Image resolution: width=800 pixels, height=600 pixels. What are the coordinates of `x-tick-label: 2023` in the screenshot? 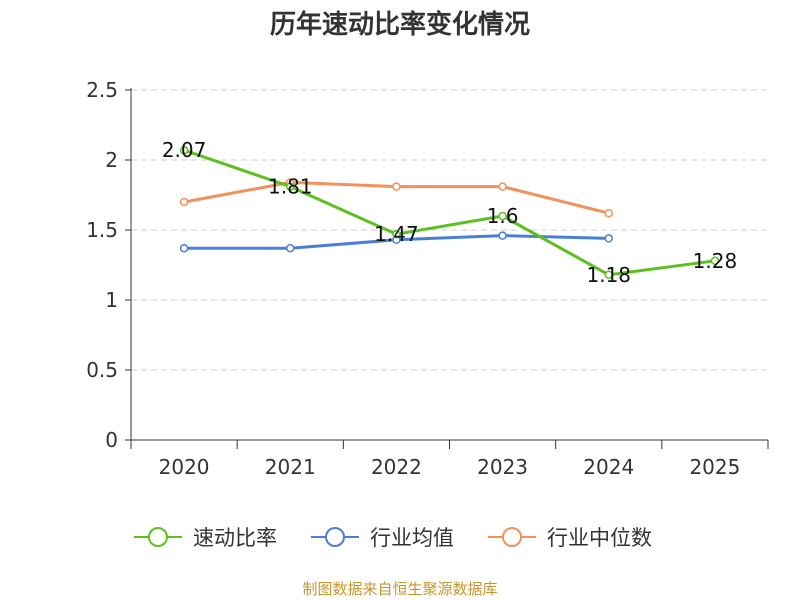 It's located at (502, 467).